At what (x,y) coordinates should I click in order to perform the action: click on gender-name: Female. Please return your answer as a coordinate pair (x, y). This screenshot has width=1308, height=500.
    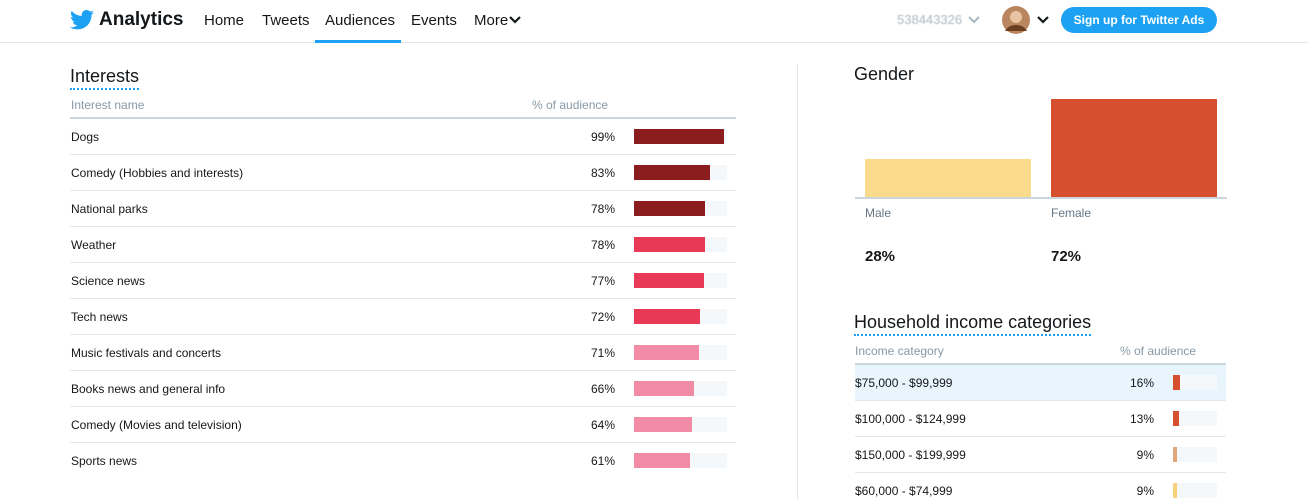
    Looking at the image, I should click on (1071, 213).